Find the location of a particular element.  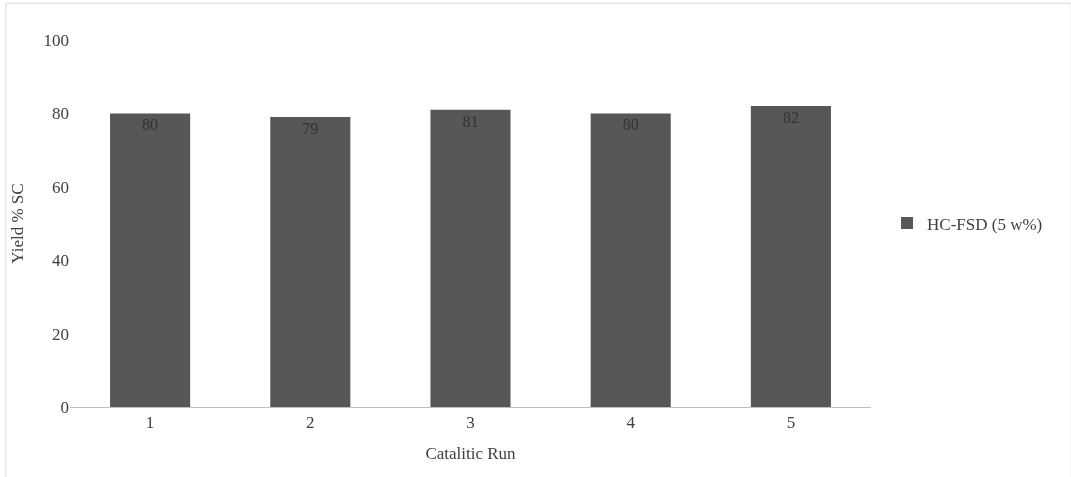

y-tick-label: 0 is located at coordinates (64, 407).